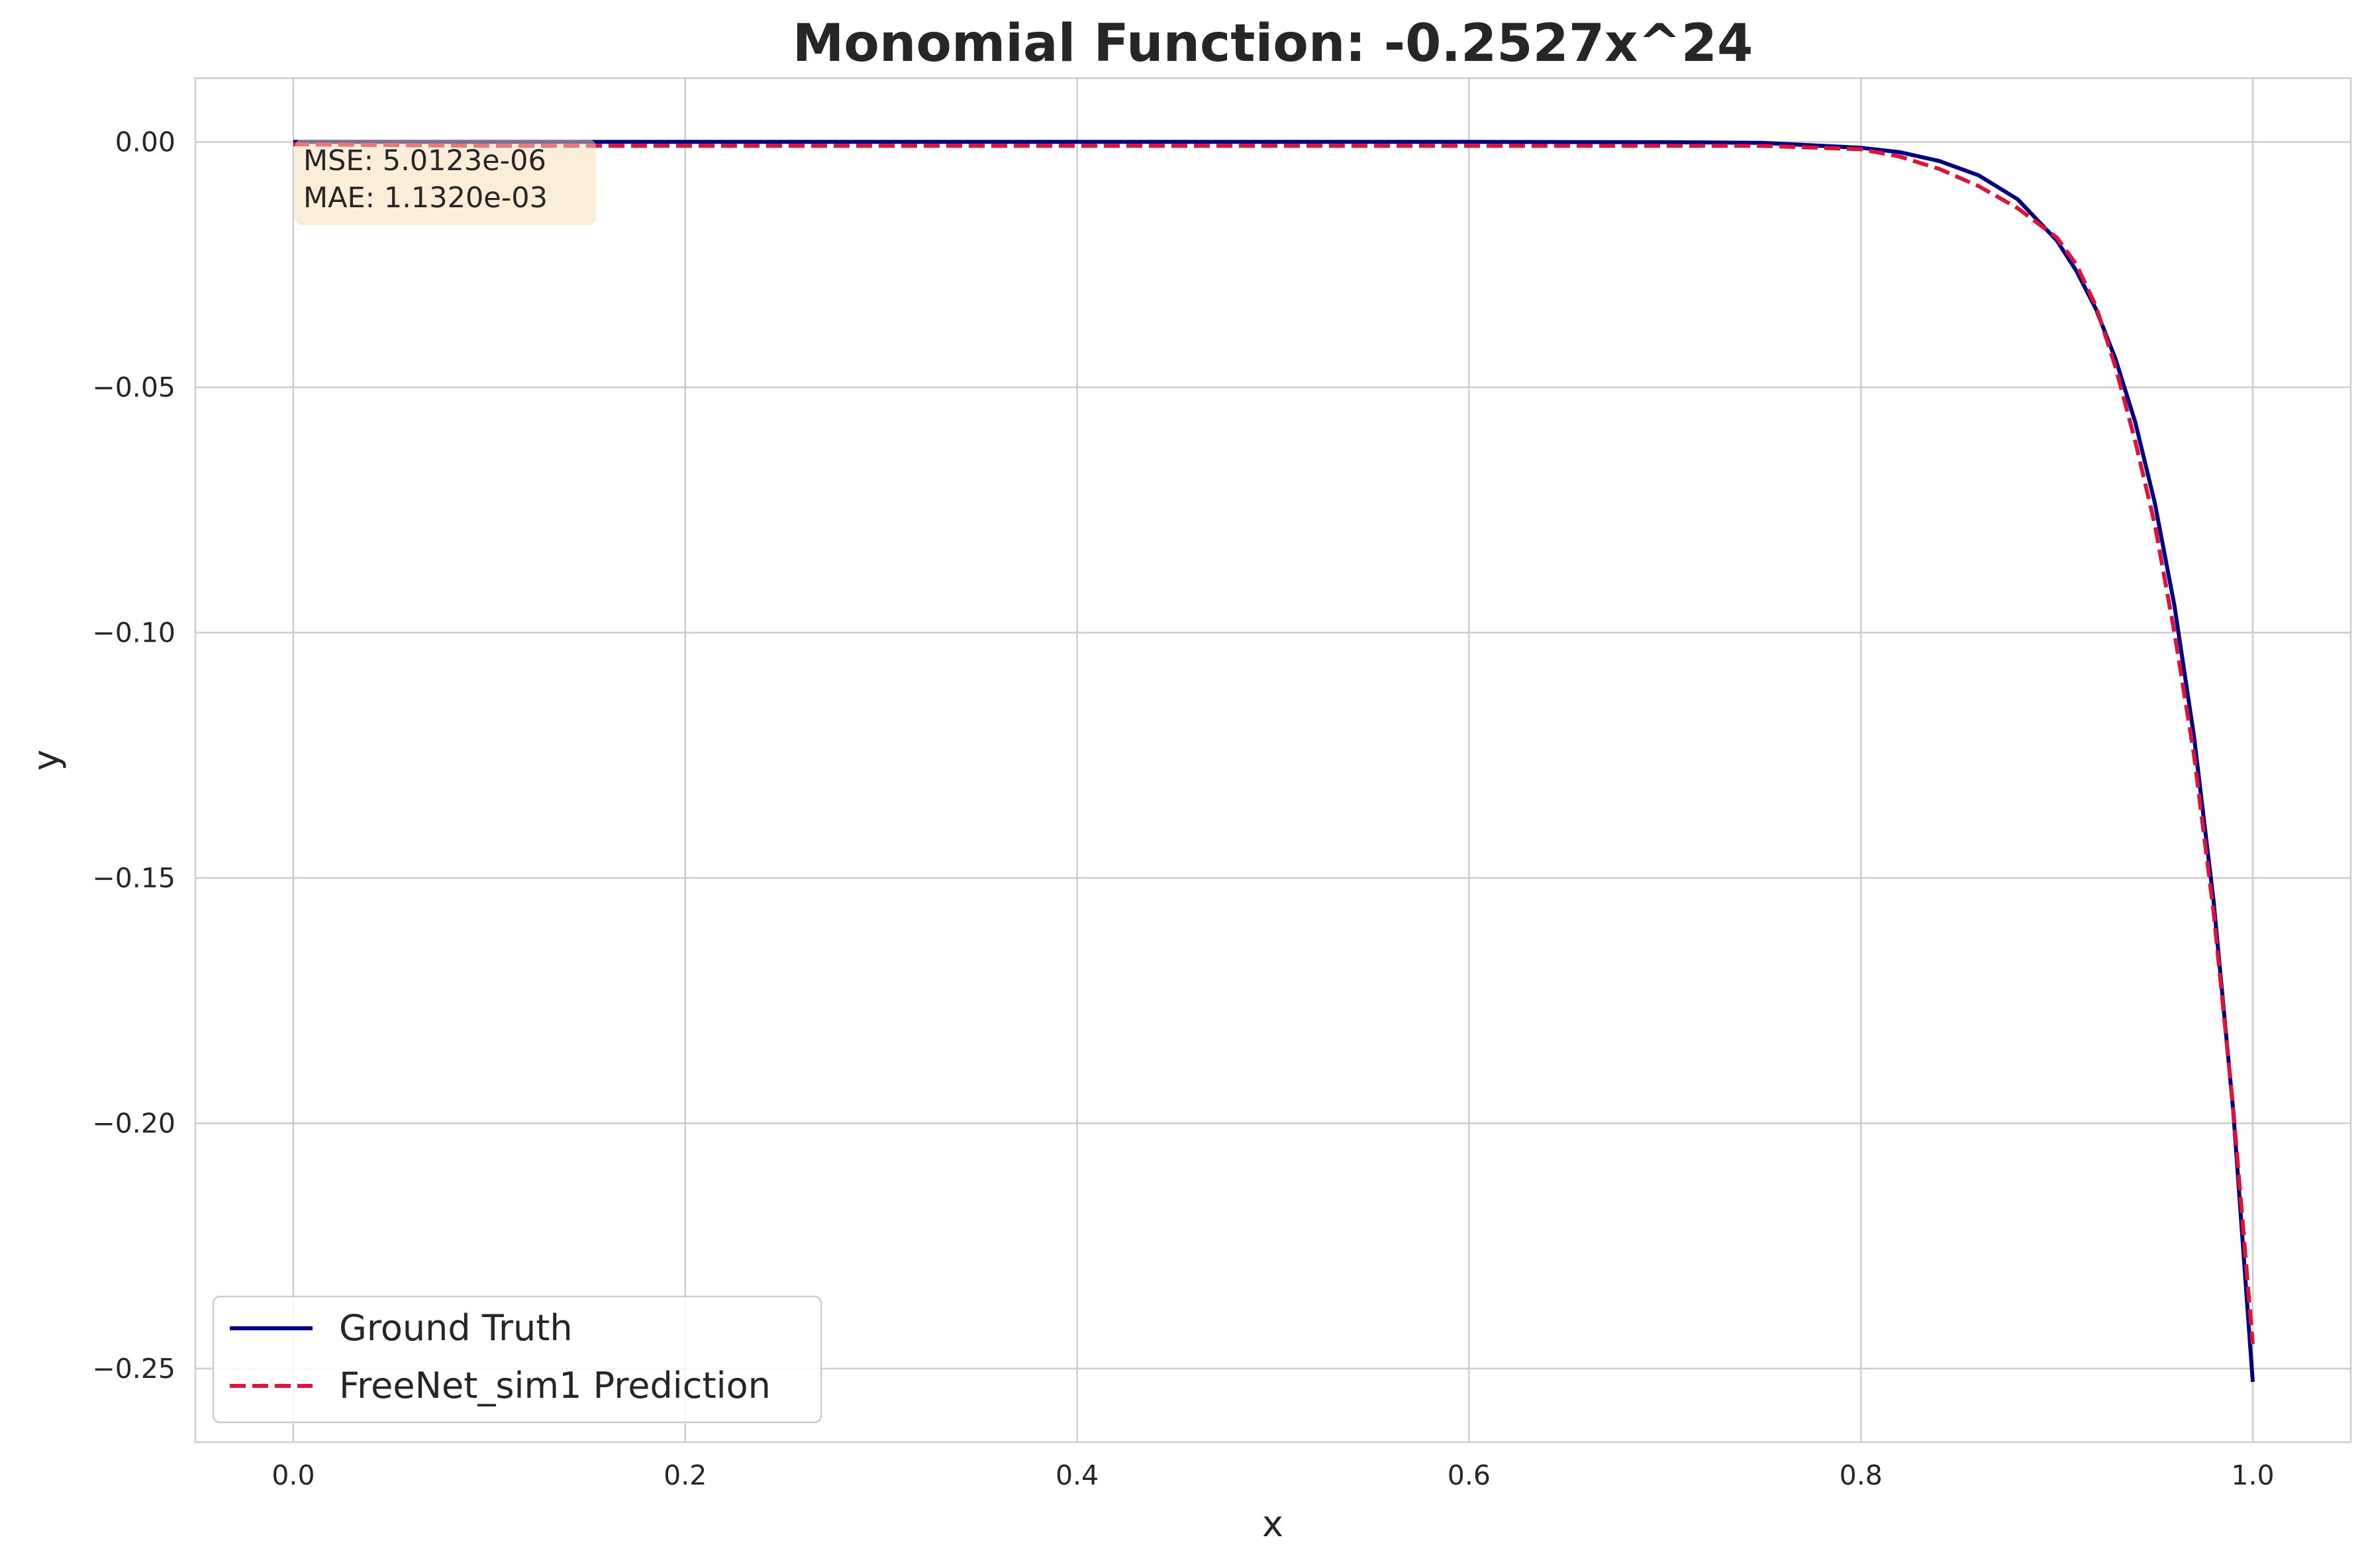 Image resolution: width=2368 pixels, height=1568 pixels. What do you see at coordinates (686, 1475) in the screenshot?
I see `x-tick-label: 0.2` at bounding box center [686, 1475].